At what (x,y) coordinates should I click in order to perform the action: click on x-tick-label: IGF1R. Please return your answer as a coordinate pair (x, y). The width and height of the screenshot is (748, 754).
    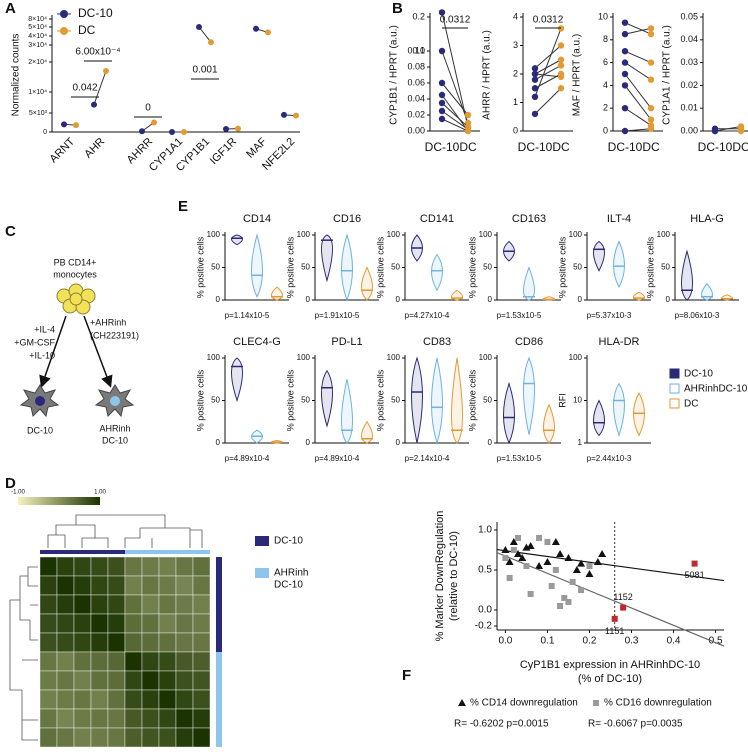
    Looking at the image, I should click on (223, 151).